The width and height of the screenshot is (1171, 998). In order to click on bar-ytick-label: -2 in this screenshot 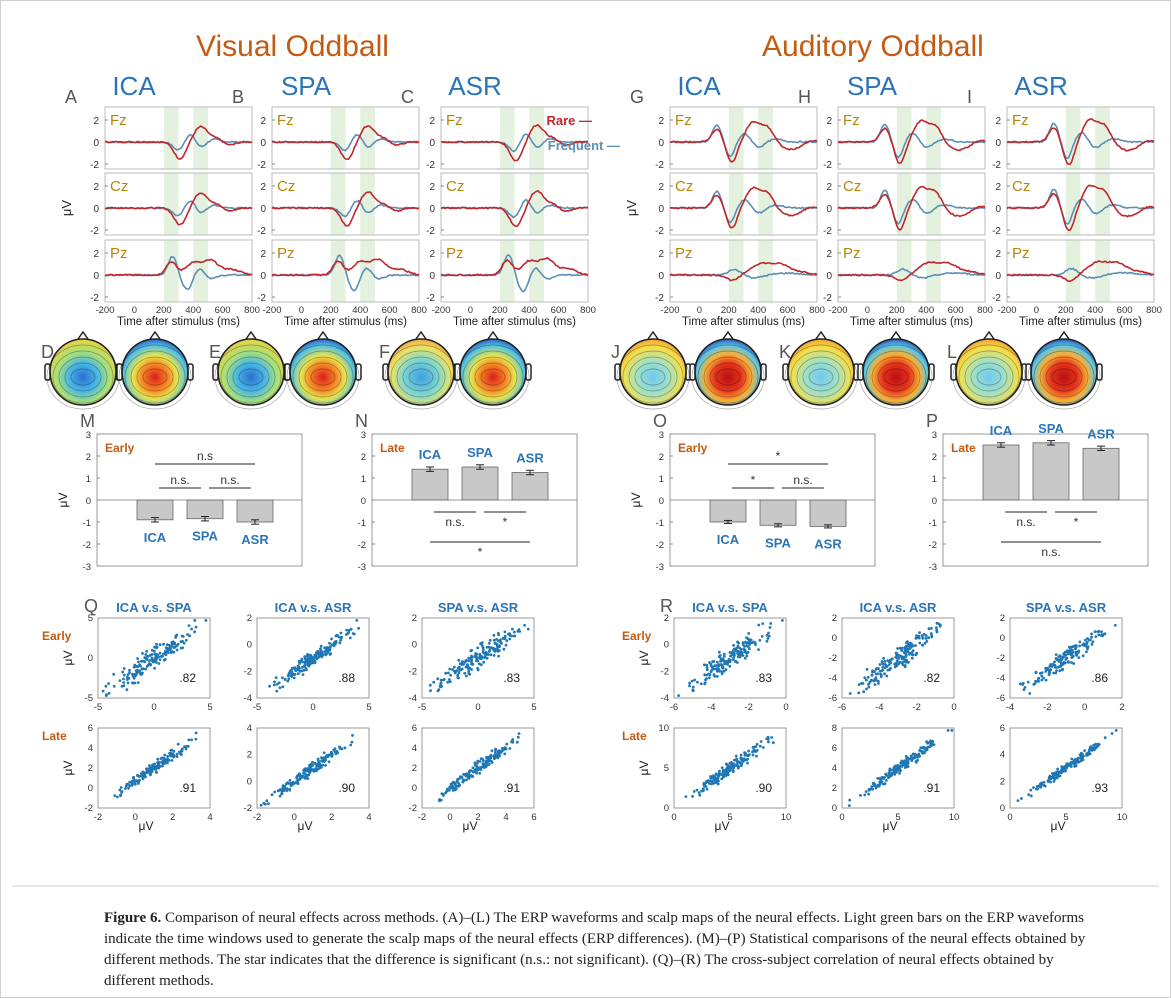, I will do `click(87, 545)`.